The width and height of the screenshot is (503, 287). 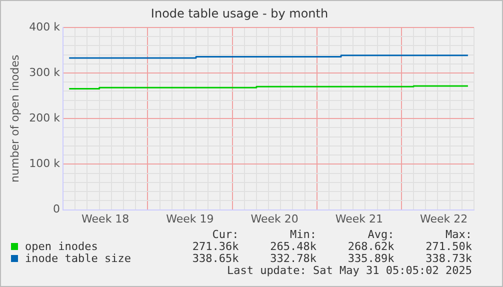 What do you see at coordinates (239, 13) in the screenshot?
I see `chart-title: Inode table usage - by month` at bounding box center [239, 13].